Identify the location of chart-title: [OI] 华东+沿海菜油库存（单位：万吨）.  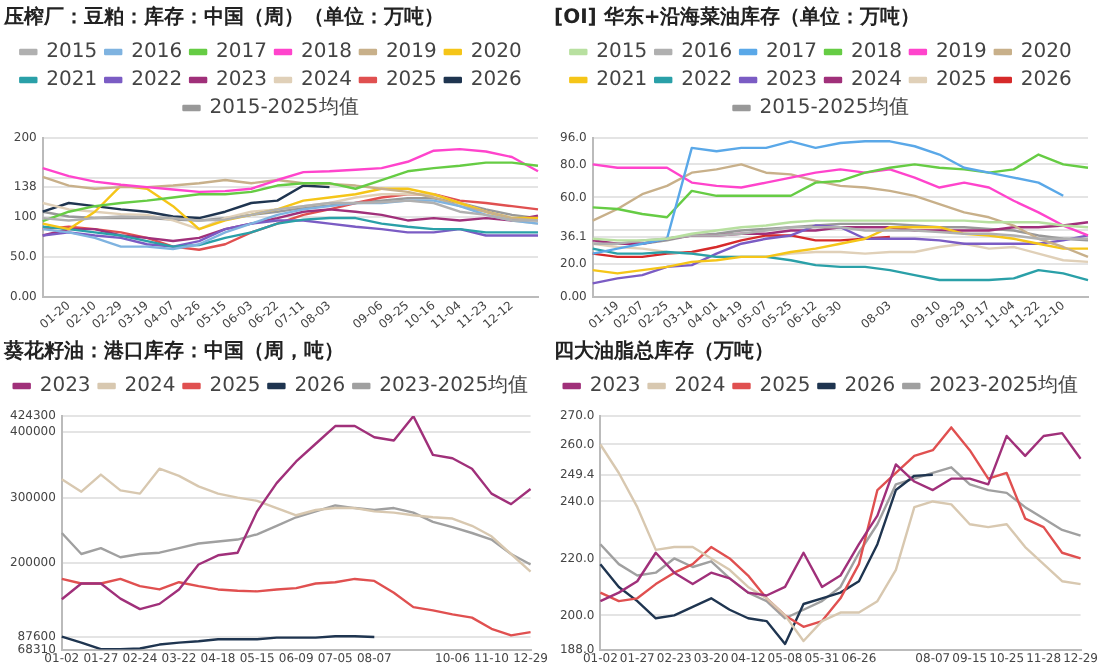
(737, 17).